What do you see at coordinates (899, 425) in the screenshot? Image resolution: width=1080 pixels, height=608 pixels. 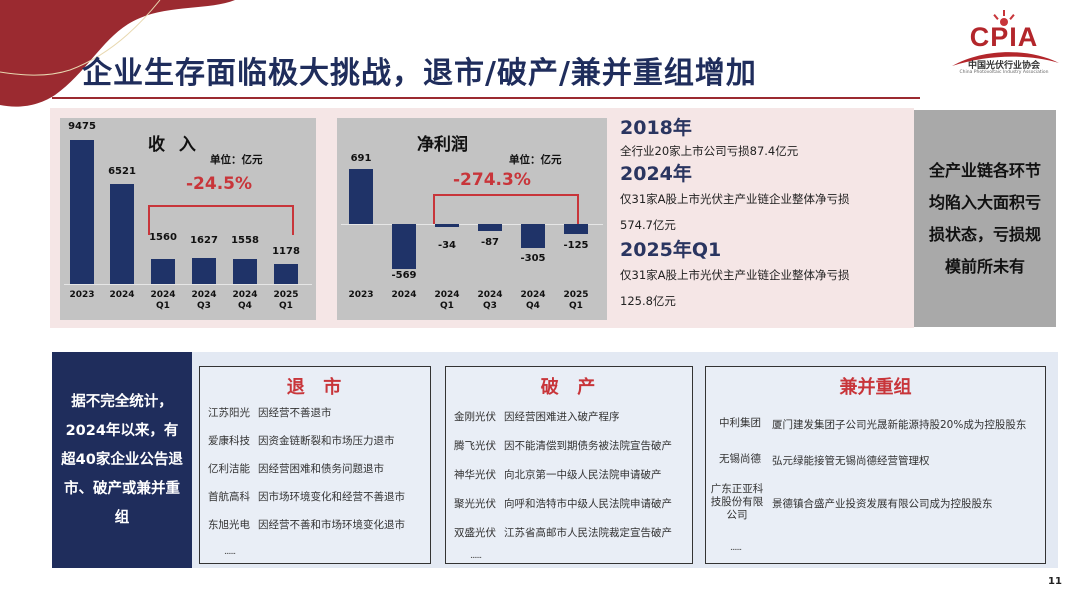 I see `merger-desc: 厦门建发集团子公司光晟新能源持股20%成为控股股东` at bounding box center [899, 425].